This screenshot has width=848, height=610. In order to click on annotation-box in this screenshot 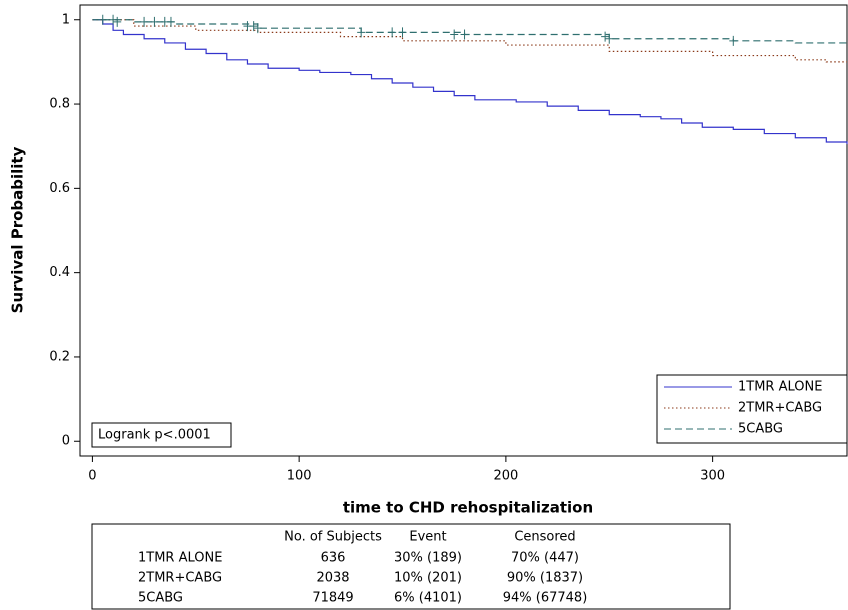, I will do `click(161, 435)`.